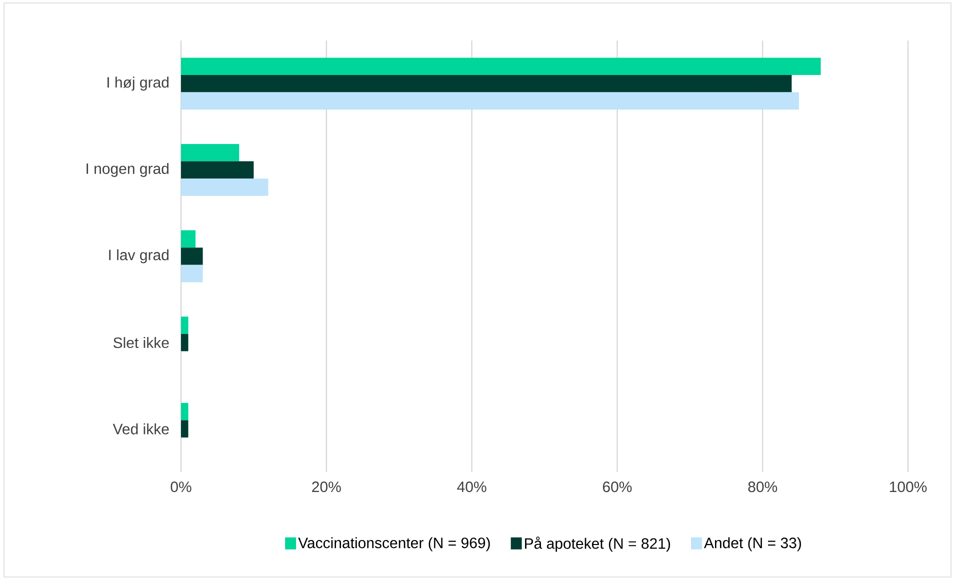 Image resolution: width=955 pixels, height=580 pixels. I want to click on x-tick-label: 100%, so click(908, 487).